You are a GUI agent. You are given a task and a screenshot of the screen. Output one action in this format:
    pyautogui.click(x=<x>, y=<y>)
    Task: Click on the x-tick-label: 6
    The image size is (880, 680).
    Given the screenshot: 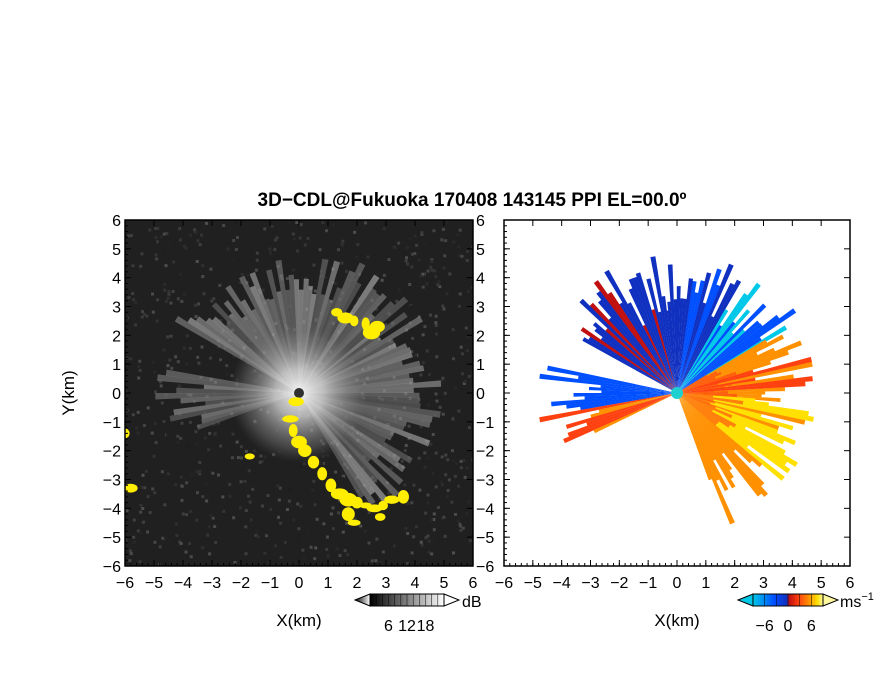 What is the action you would take?
    pyautogui.click(x=473, y=583)
    